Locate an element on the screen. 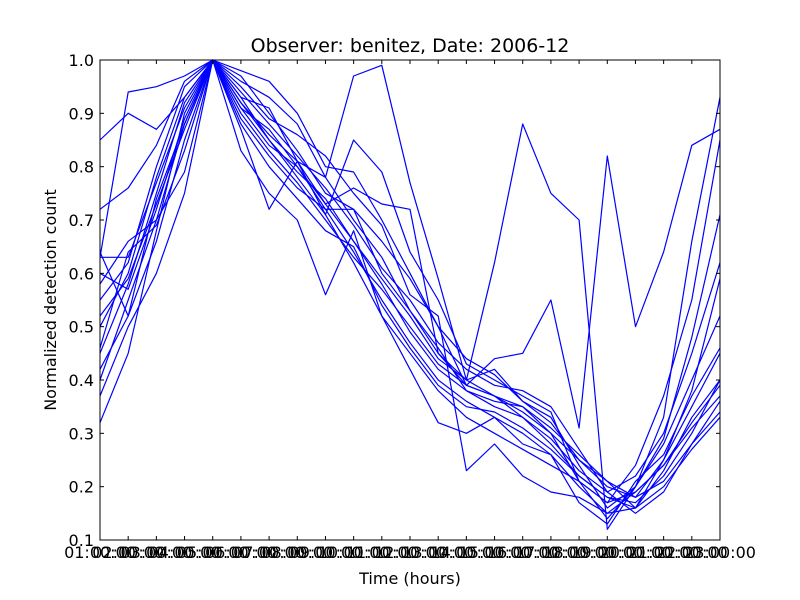 The image size is (800, 600). x-tick-label: 05:00:00 is located at coordinates (213, 552).